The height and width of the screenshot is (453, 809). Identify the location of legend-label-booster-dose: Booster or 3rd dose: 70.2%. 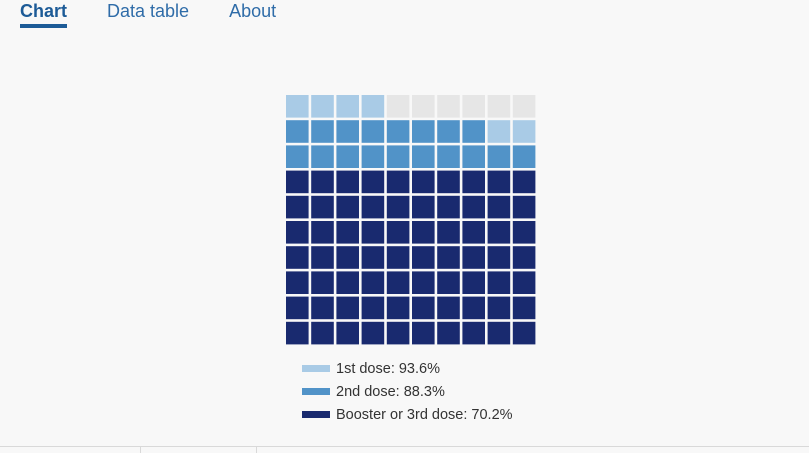
(424, 414).